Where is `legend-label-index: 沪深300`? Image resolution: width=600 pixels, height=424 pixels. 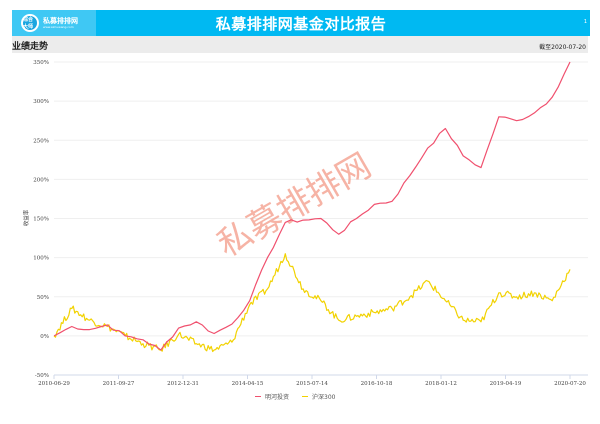
legend-label-index: 沪深300 is located at coordinates (324, 397).